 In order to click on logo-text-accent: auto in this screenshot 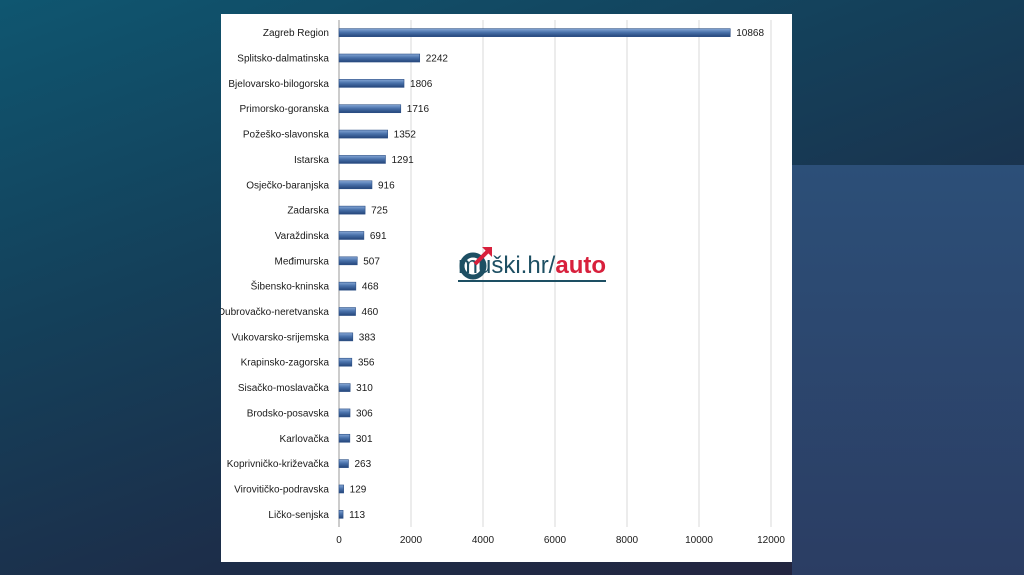, I will do `click(581, 265)`.